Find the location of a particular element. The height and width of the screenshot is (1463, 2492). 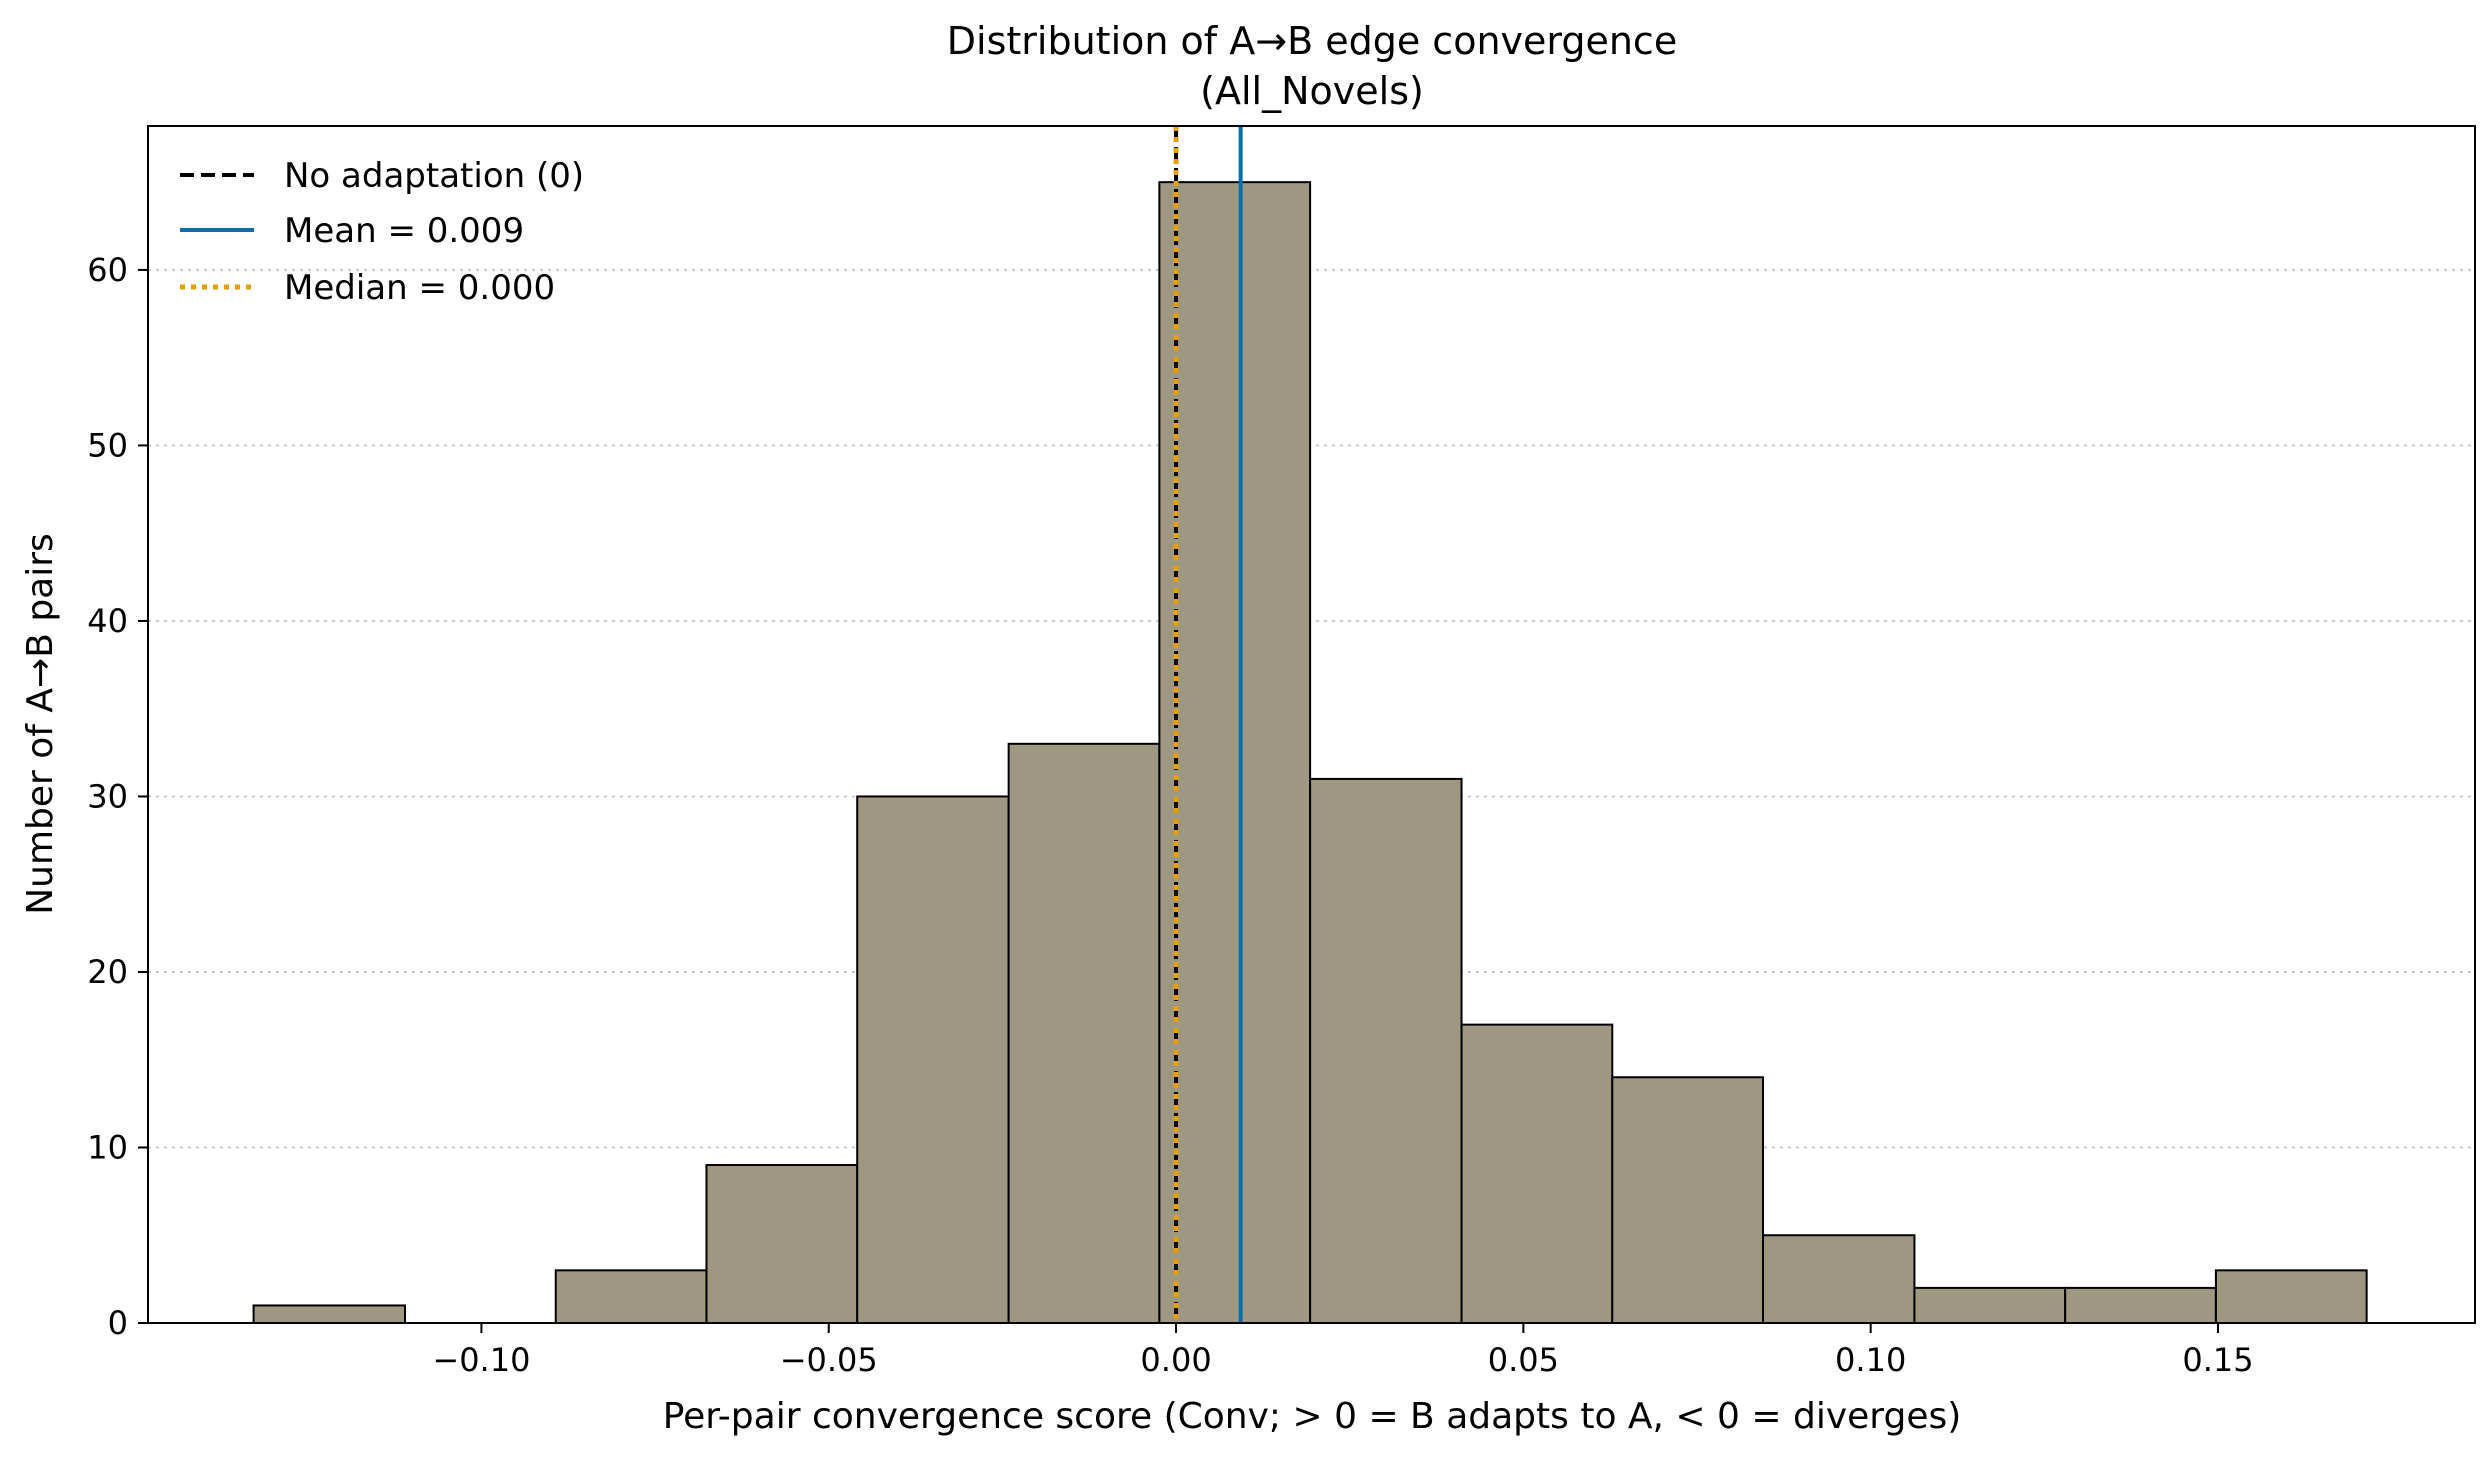

chart-subtitle: (All_Novels) is located at coordinates (1312, 91).